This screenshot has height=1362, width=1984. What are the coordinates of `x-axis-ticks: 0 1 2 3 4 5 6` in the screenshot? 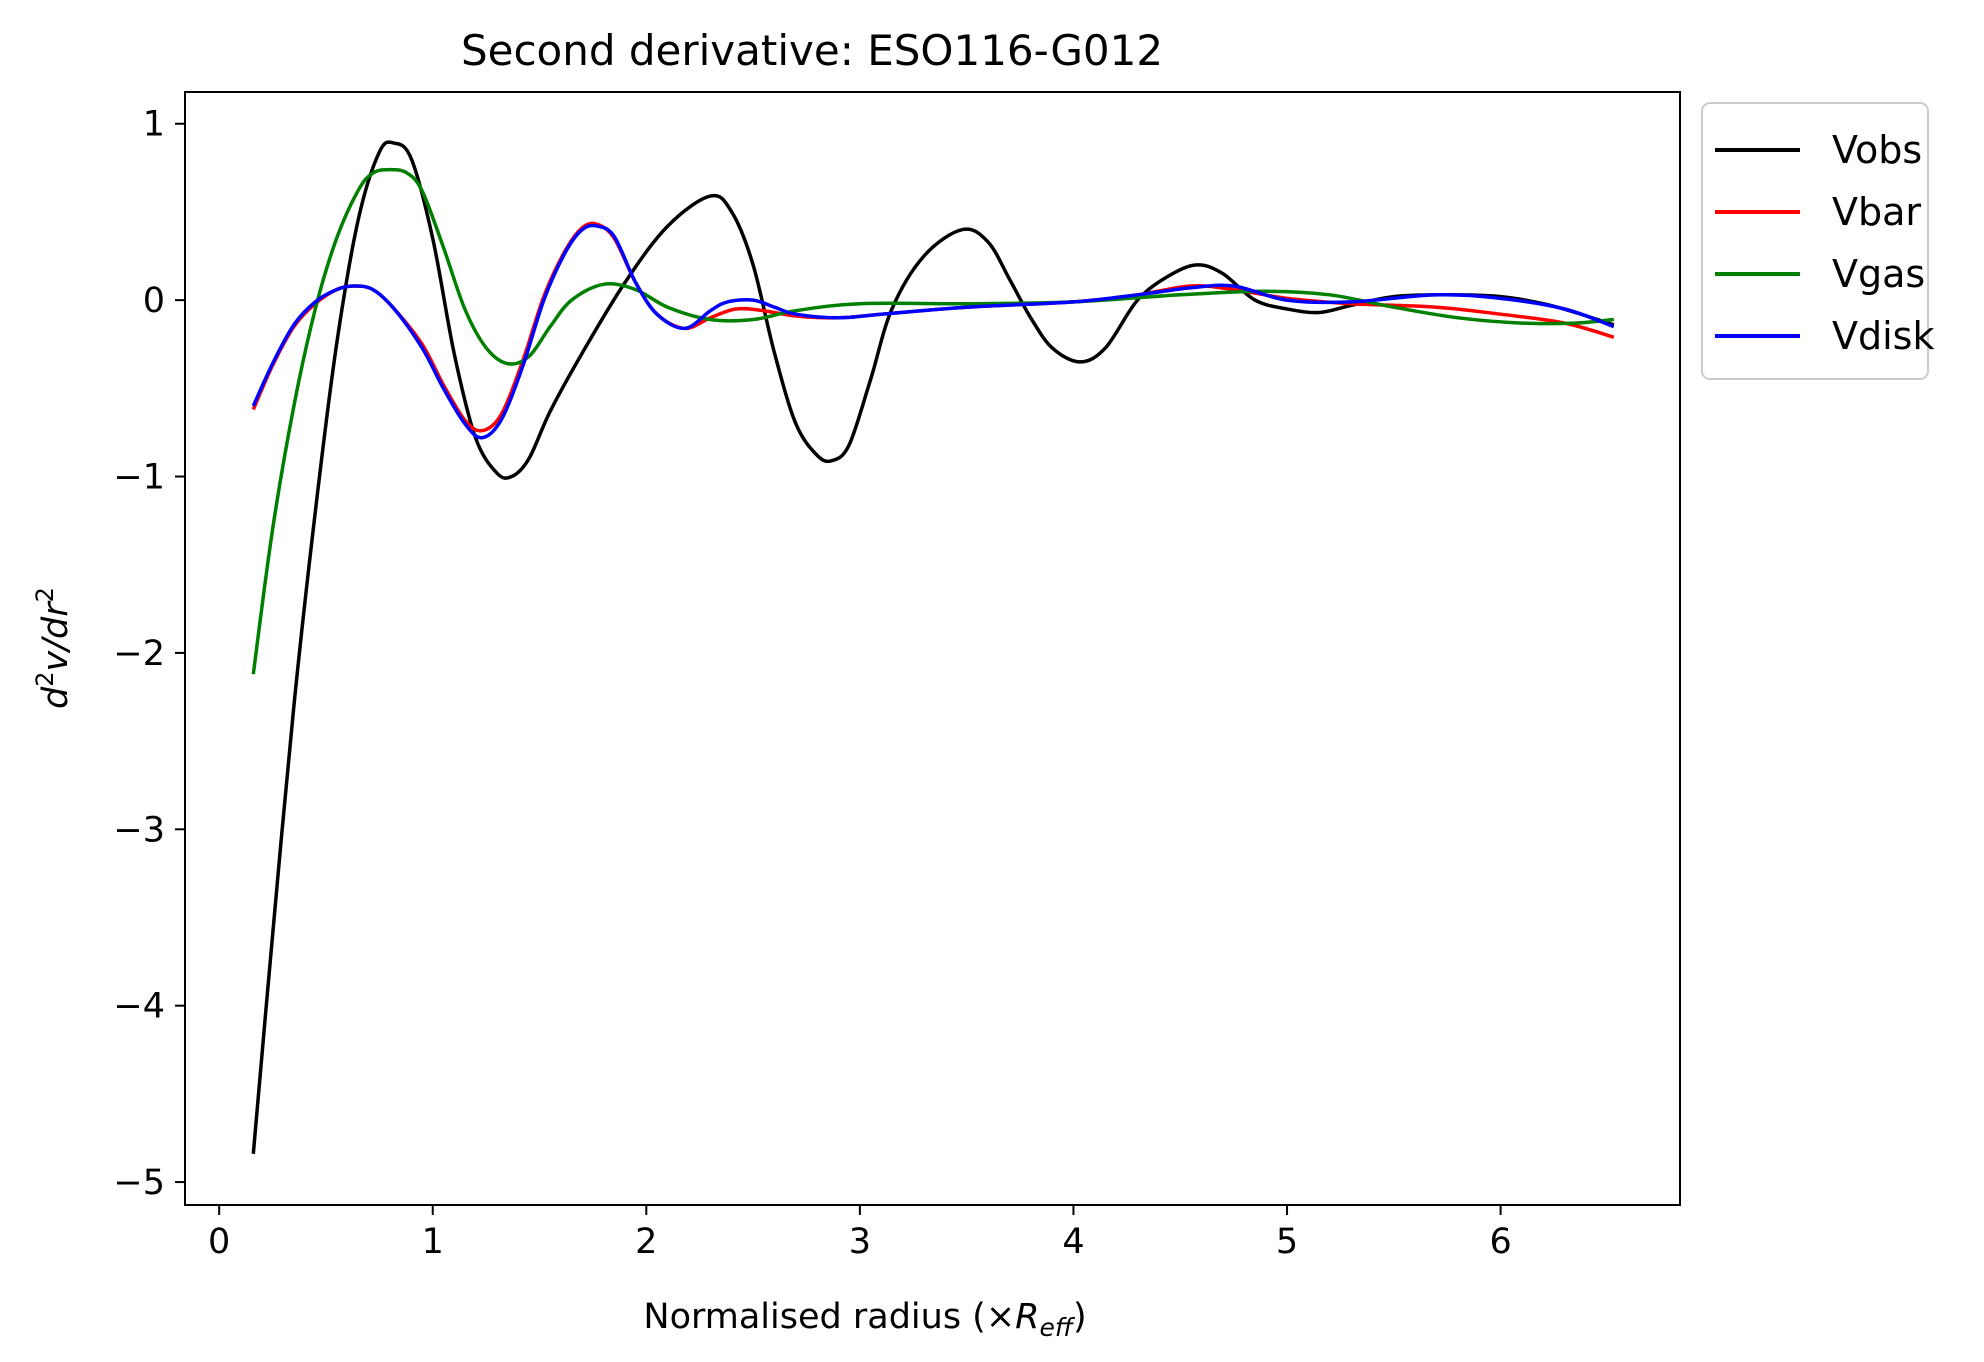 It's located at (860, 1233).